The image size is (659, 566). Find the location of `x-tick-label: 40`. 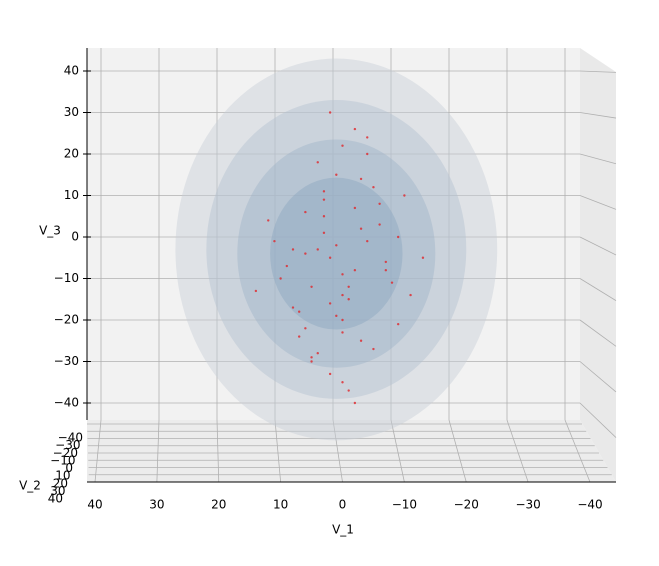

x-tick-label: 40 is located at coordinates (94, 505).